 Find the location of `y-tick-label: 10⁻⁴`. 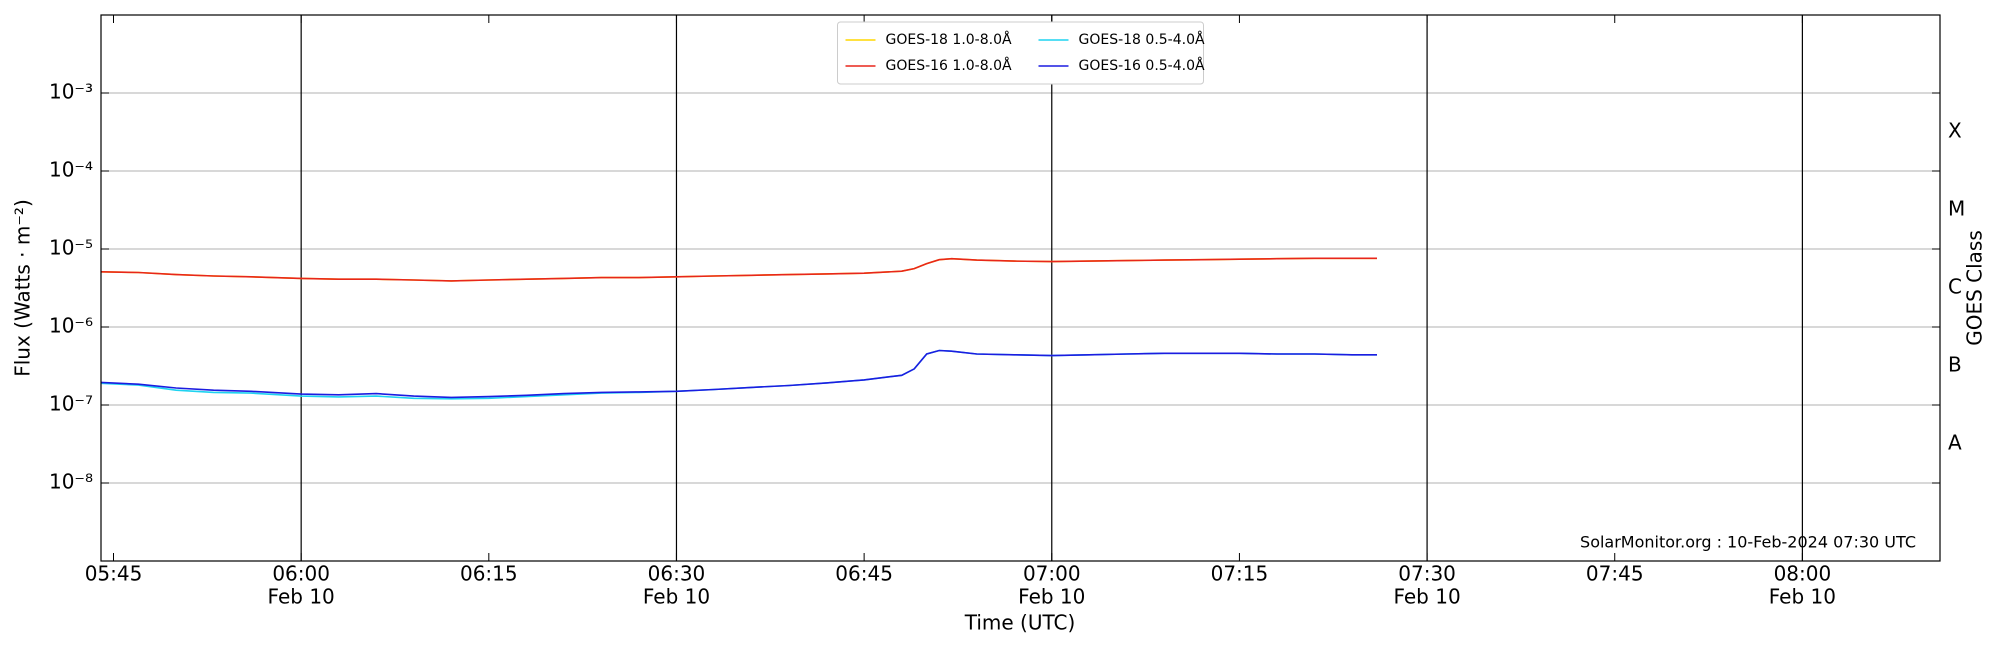

y-tick-label: 10⁻⁴ is located at coordinates (71, 170).